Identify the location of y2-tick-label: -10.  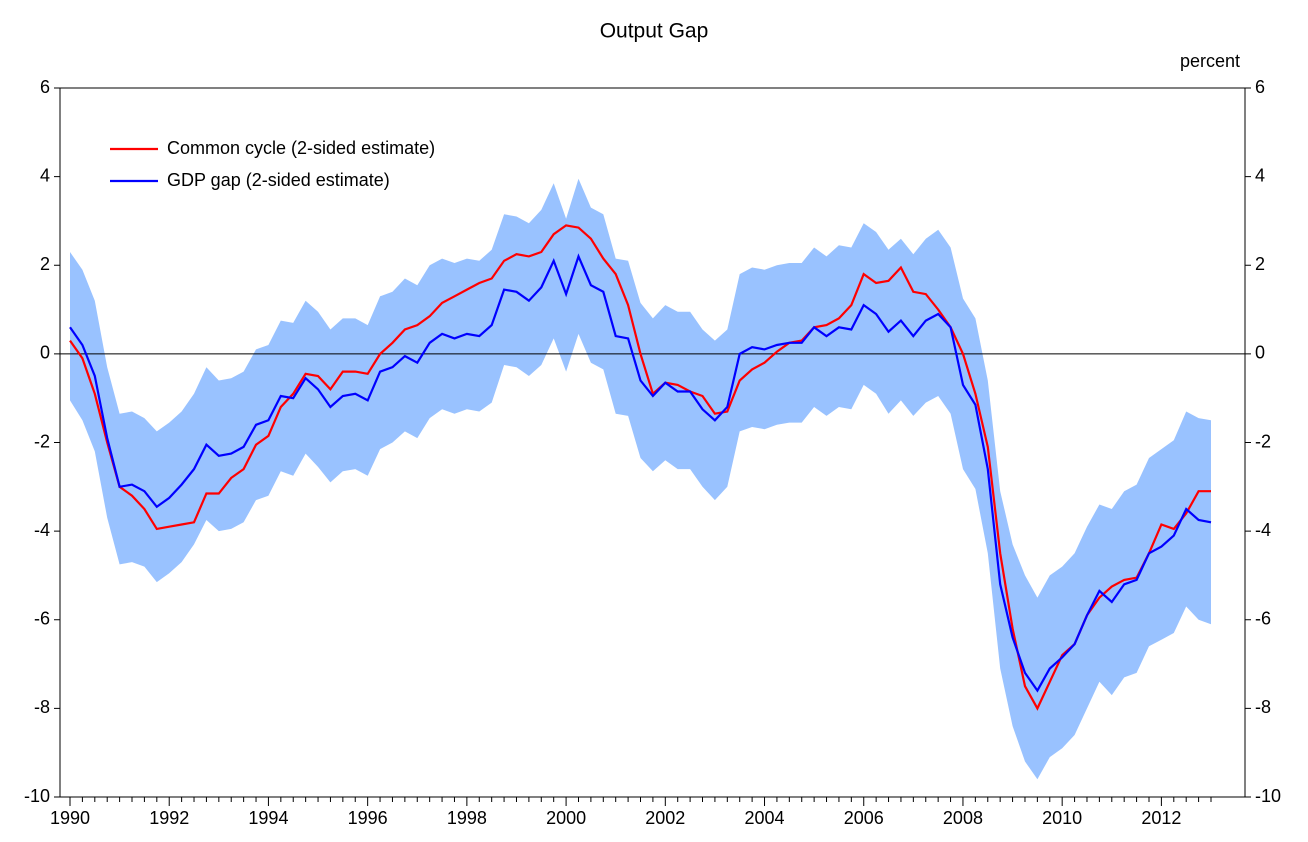
(1268, 796).